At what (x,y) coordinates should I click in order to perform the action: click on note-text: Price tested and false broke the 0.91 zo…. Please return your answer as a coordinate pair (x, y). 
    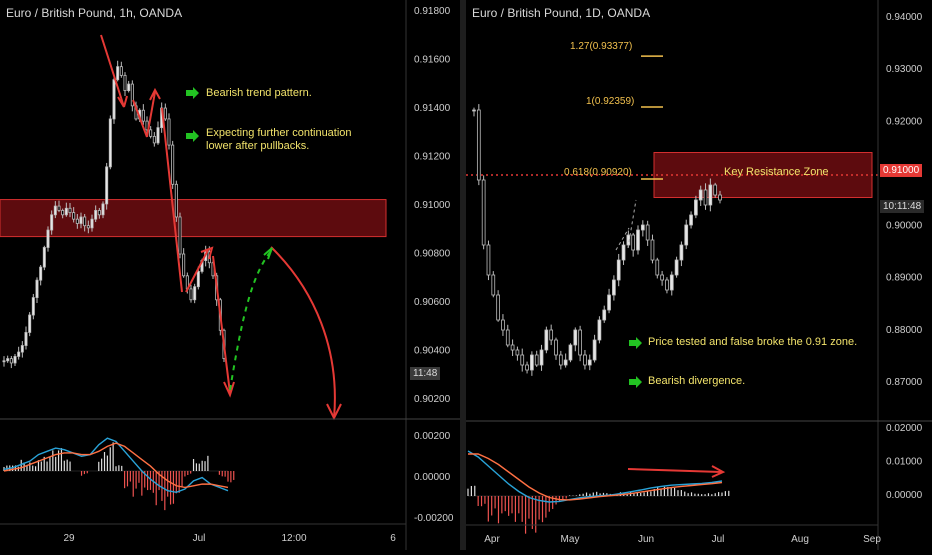
    Looking at the image, I should click on (753, 342).